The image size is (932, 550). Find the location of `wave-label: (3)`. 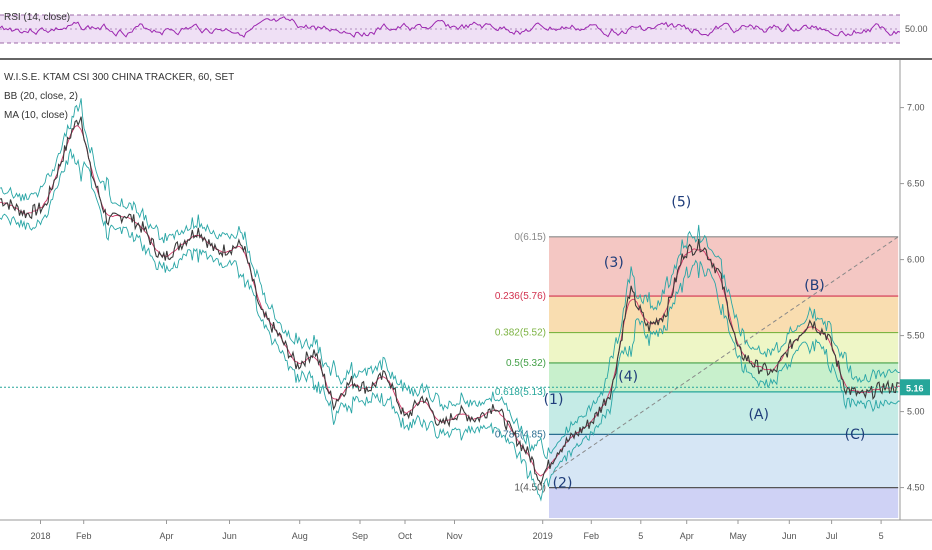

wave-label: (3) is located at coordinates (614, 263).